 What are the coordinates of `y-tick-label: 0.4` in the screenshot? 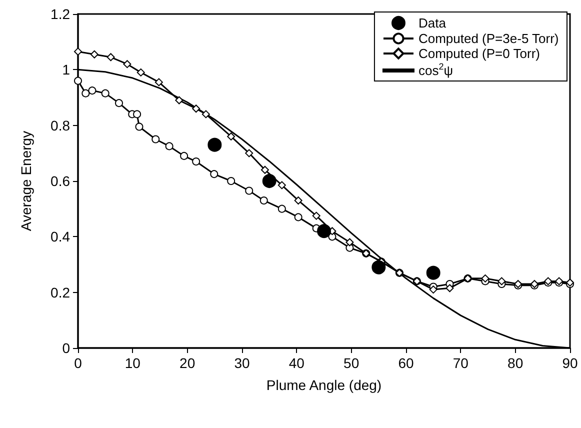 It's located at (60, 236).